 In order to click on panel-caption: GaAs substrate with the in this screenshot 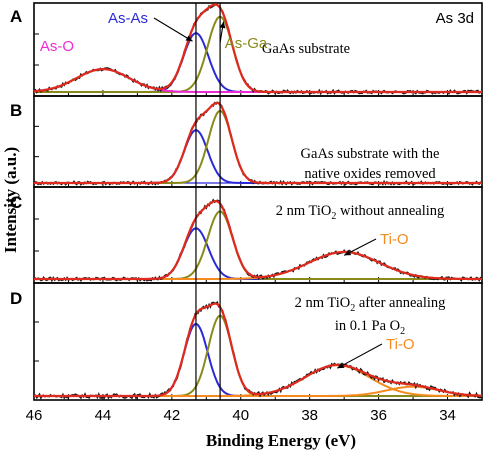, I will do `click(370, 154)`.